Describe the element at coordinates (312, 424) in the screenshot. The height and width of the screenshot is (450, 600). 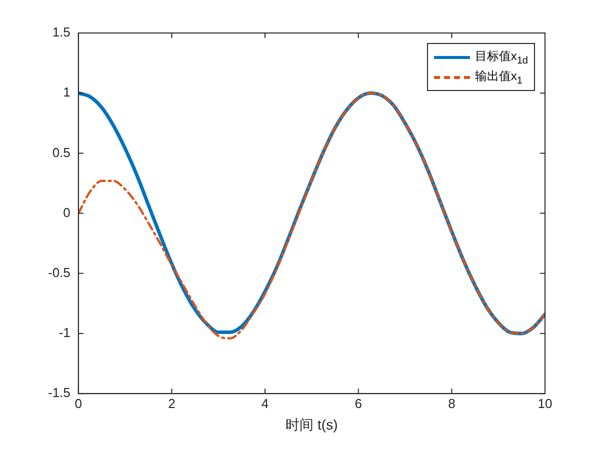
I see `x-axis-title: 时间 t(s)` at that location.